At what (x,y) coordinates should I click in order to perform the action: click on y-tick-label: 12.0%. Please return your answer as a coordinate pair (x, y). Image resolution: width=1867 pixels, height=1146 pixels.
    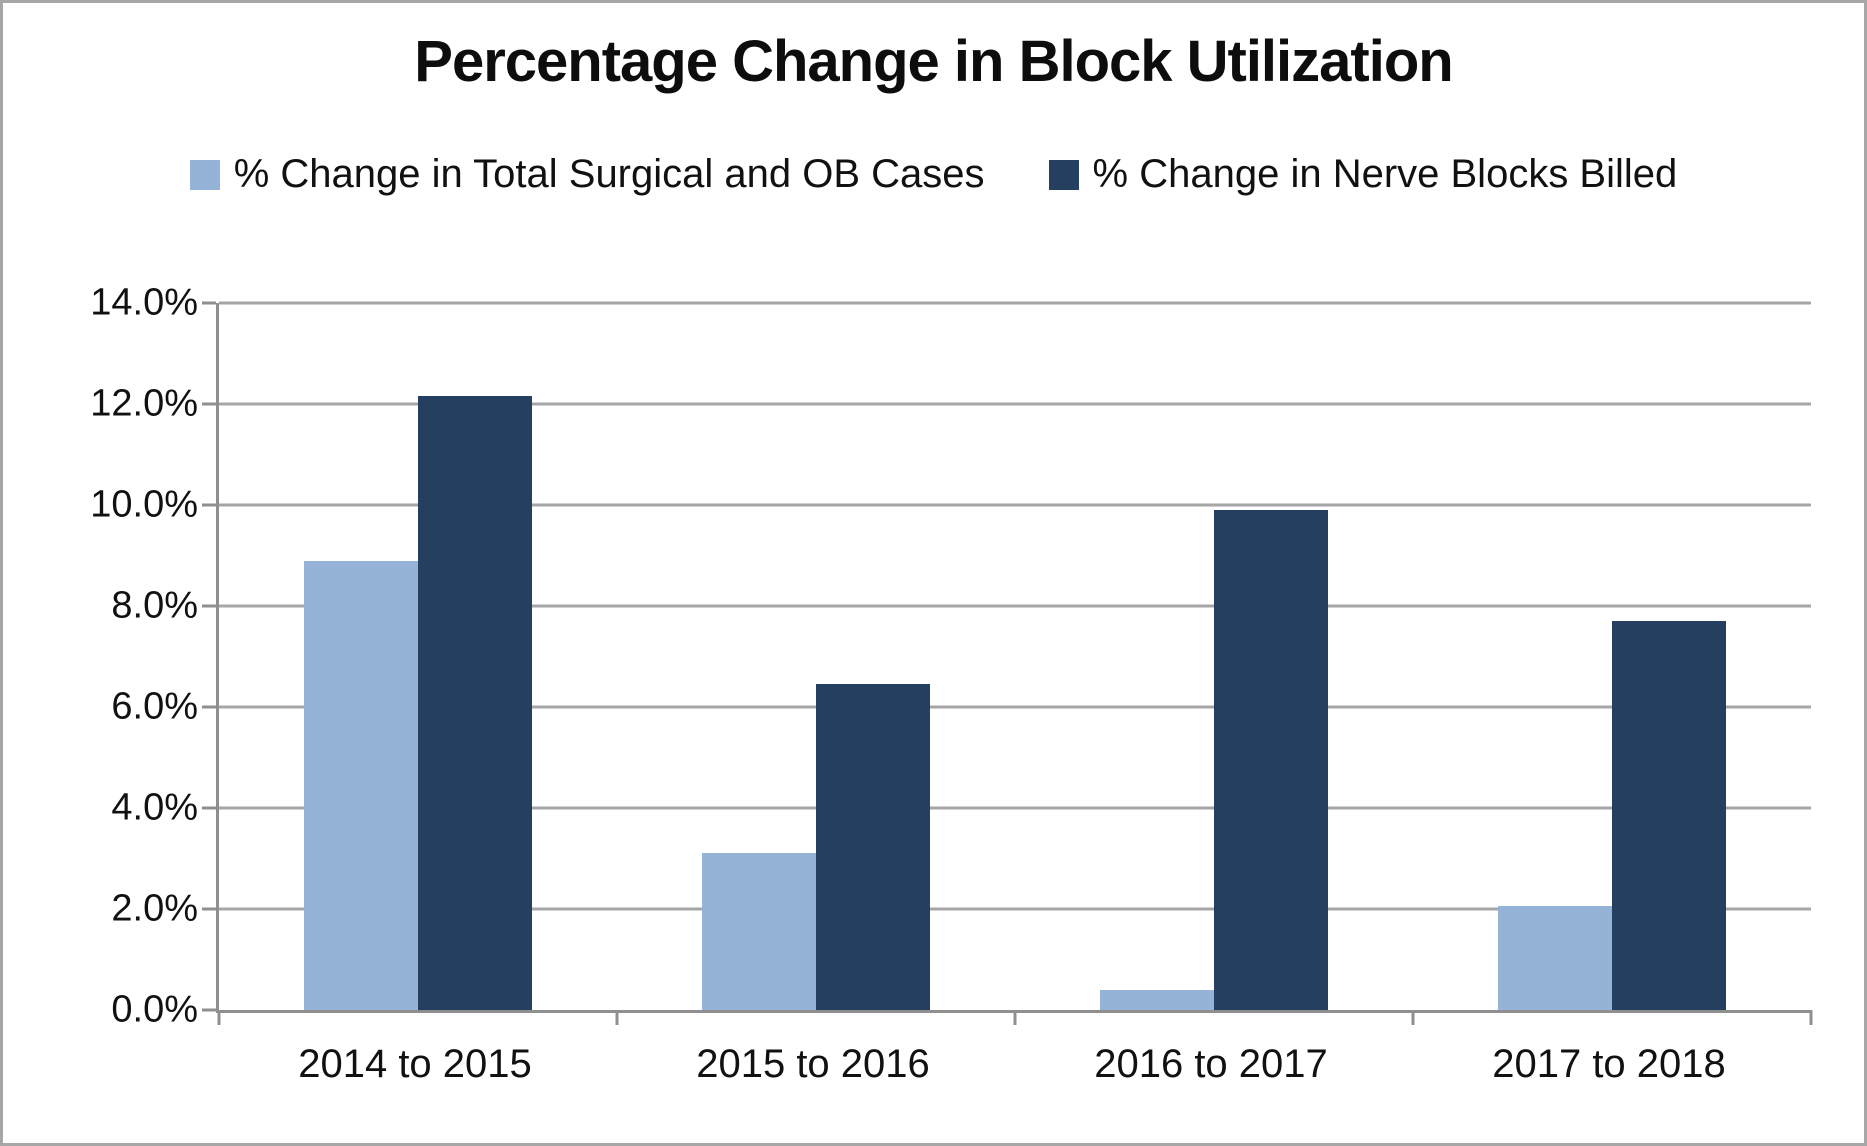
    Looking at the image, I should click on (144, 403).